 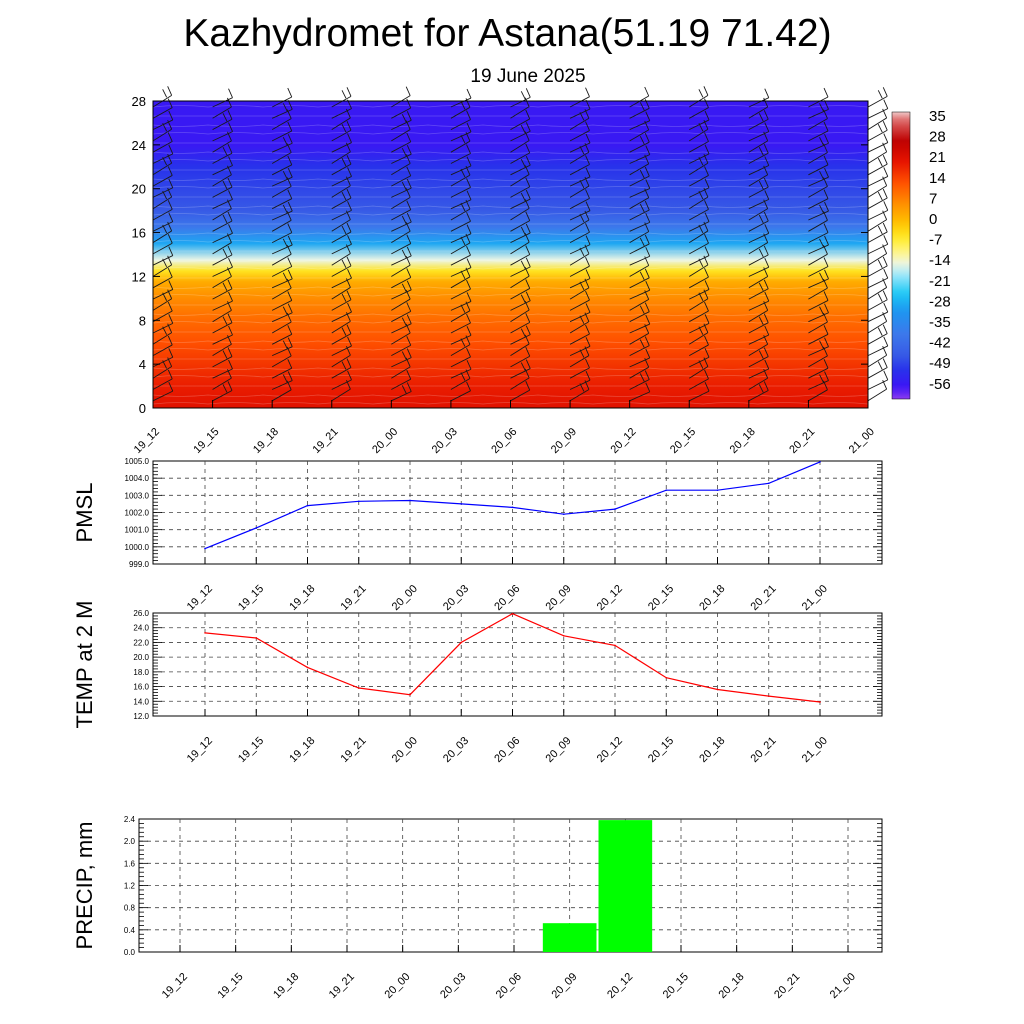 I want to click on x-tick-label: 20_06, so click(x=507, y=598).